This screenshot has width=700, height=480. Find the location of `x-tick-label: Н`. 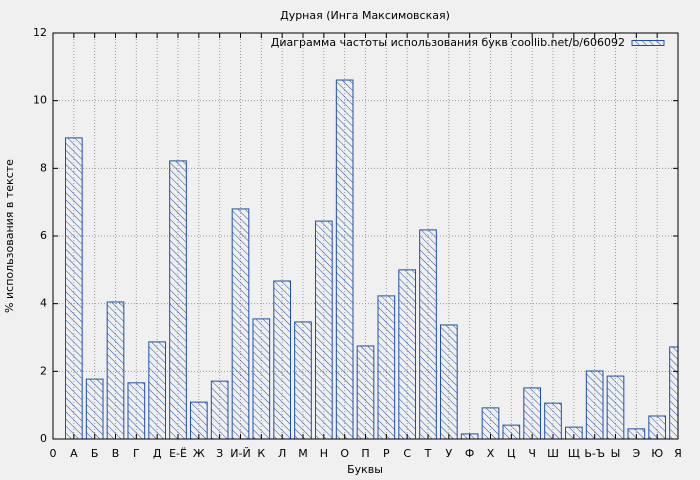

x-tick-label: Н is located at coordinates (324, 453).